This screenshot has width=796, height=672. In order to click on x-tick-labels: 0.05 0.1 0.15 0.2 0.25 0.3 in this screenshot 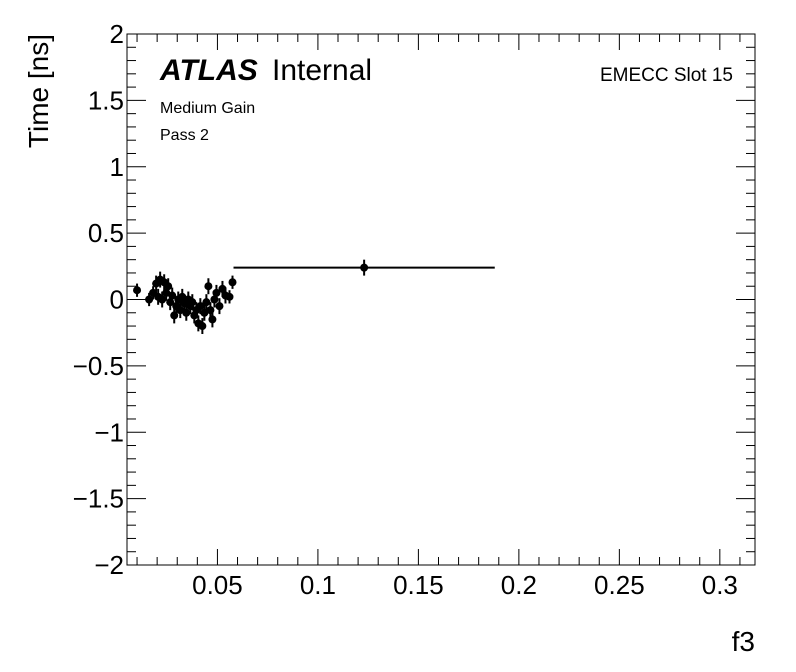, I will do `click(465, 585)`.